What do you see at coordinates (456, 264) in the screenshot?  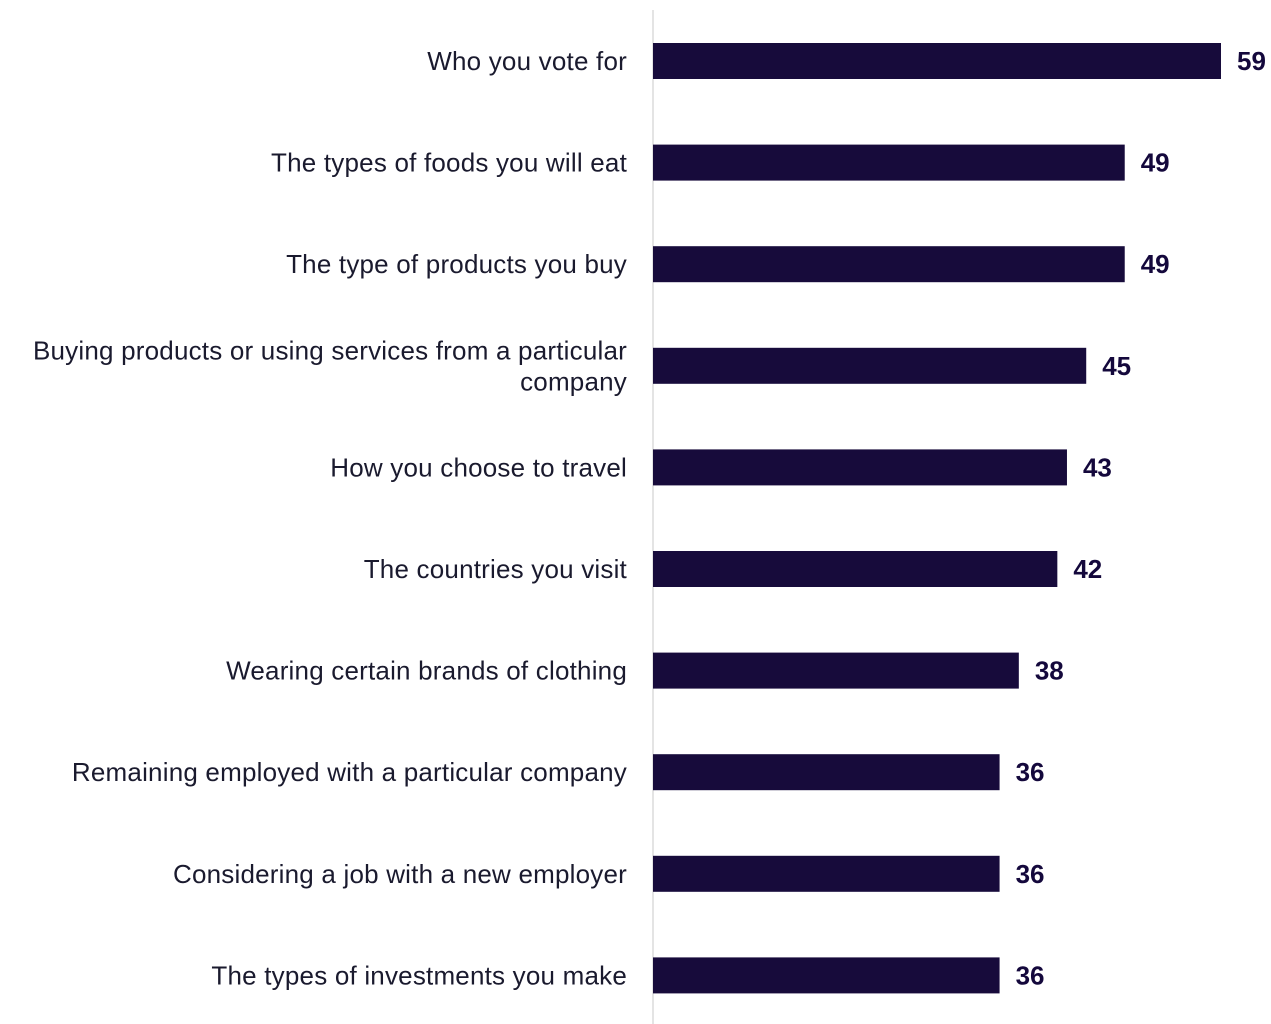 I see `category-label: The type of products you buy` at bounding box center [456, 264].